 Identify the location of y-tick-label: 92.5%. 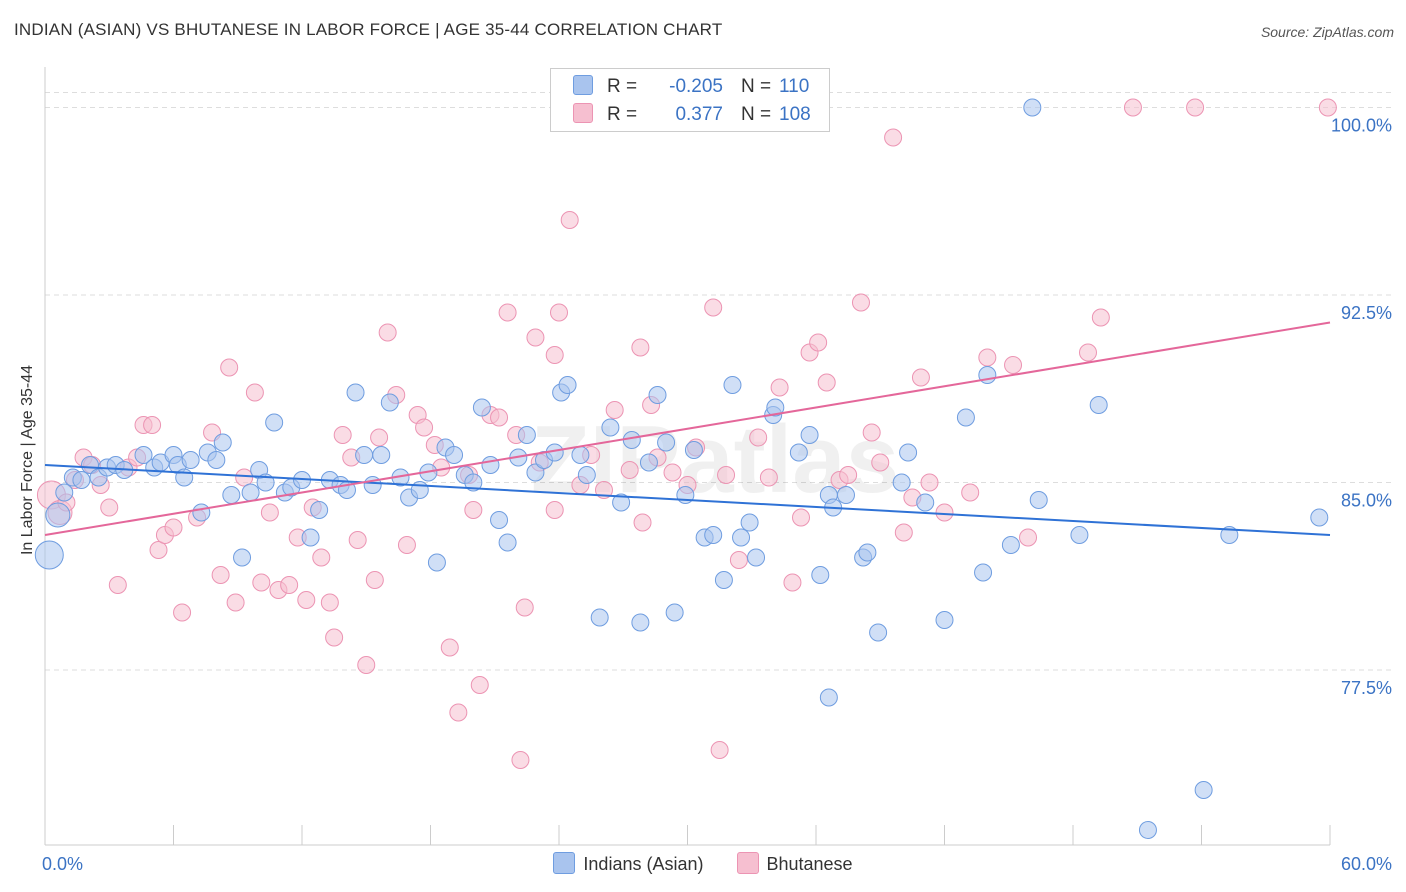
(1366, 313).